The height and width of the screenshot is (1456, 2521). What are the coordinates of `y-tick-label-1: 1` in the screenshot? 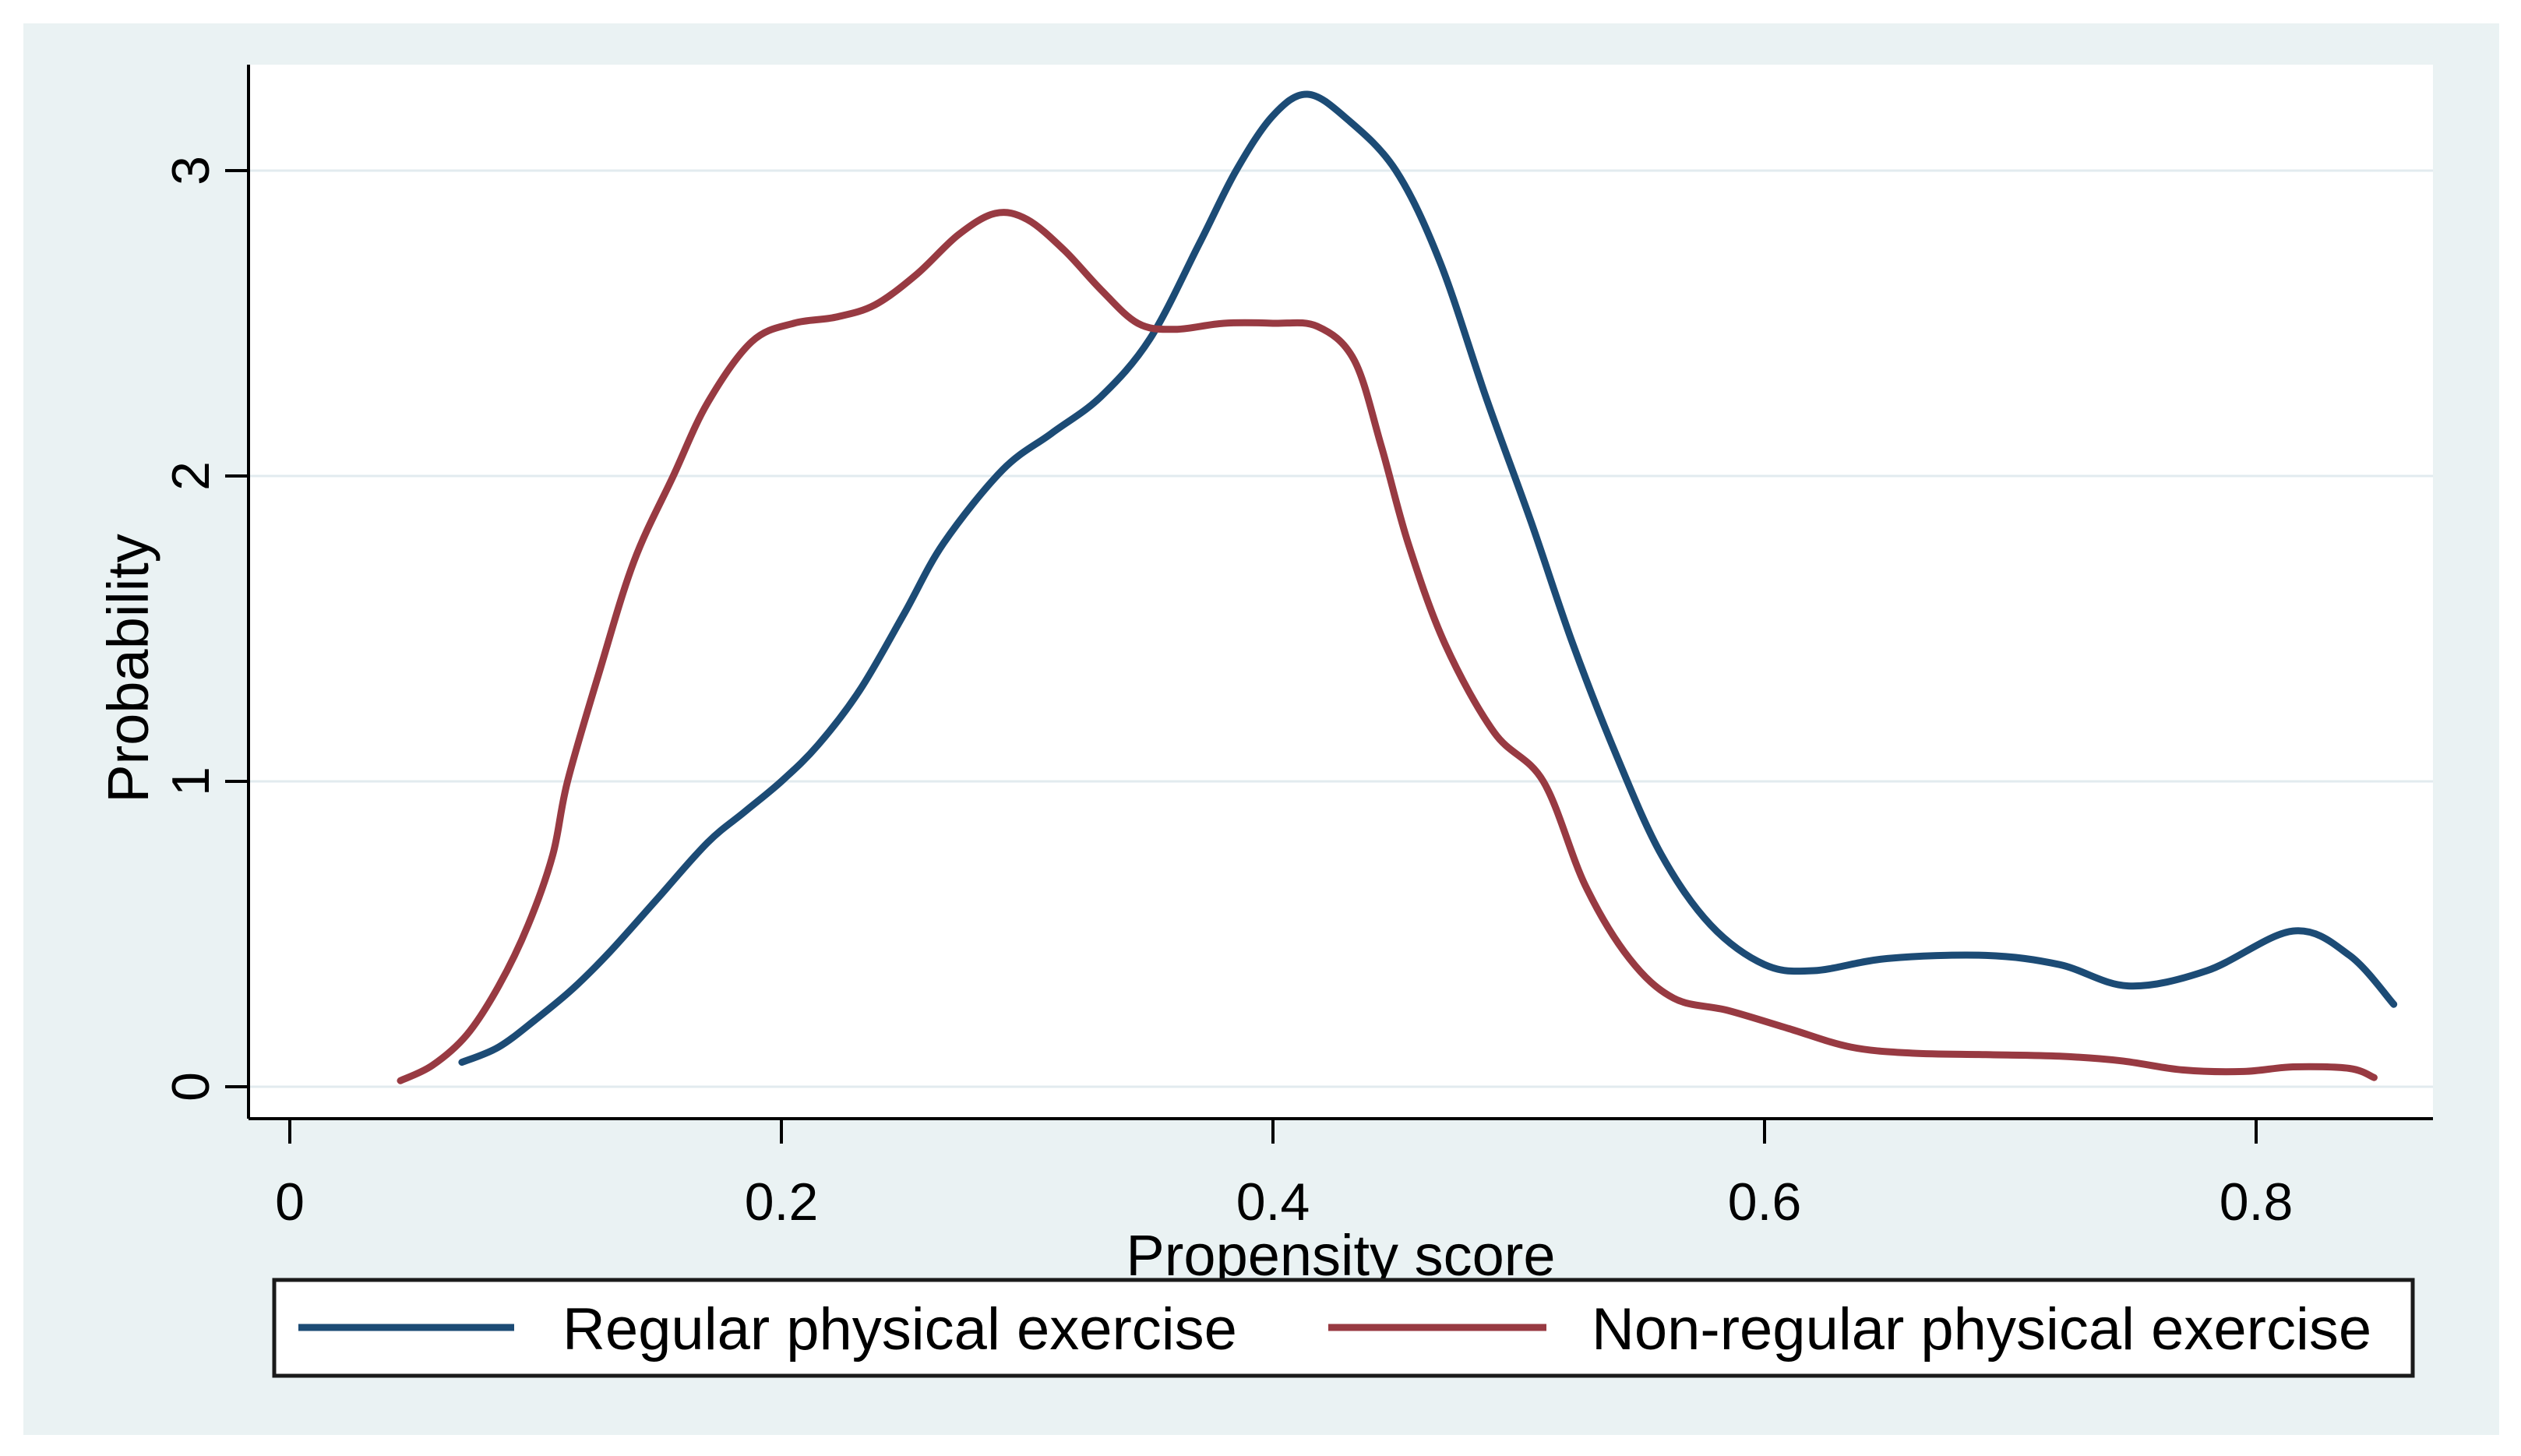 It's located at (190, 782).